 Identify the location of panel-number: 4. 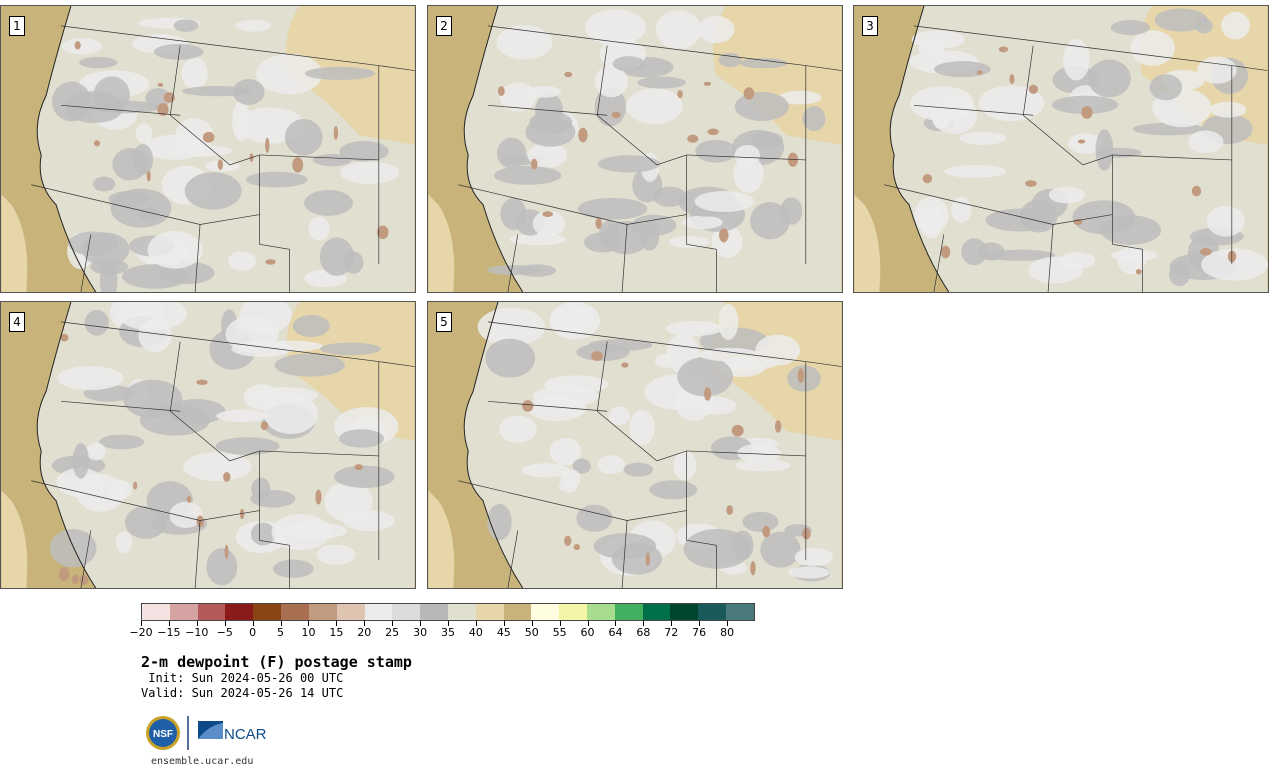
(17, 322).